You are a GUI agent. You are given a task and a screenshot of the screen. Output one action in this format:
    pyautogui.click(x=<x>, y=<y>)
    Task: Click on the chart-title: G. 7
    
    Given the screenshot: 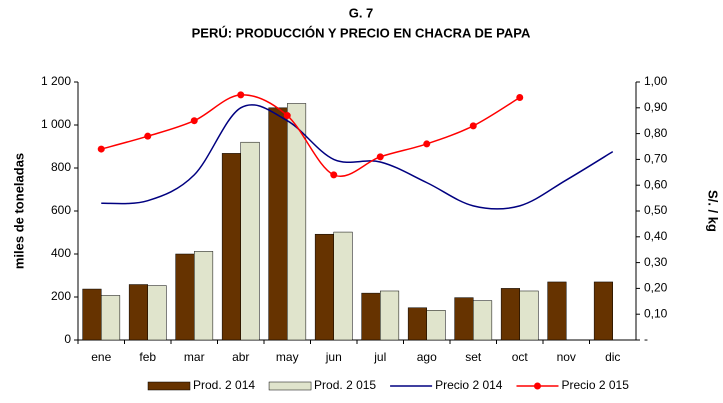 What is the action you would take?
    pyautogui.click(x=361, y=12)
    